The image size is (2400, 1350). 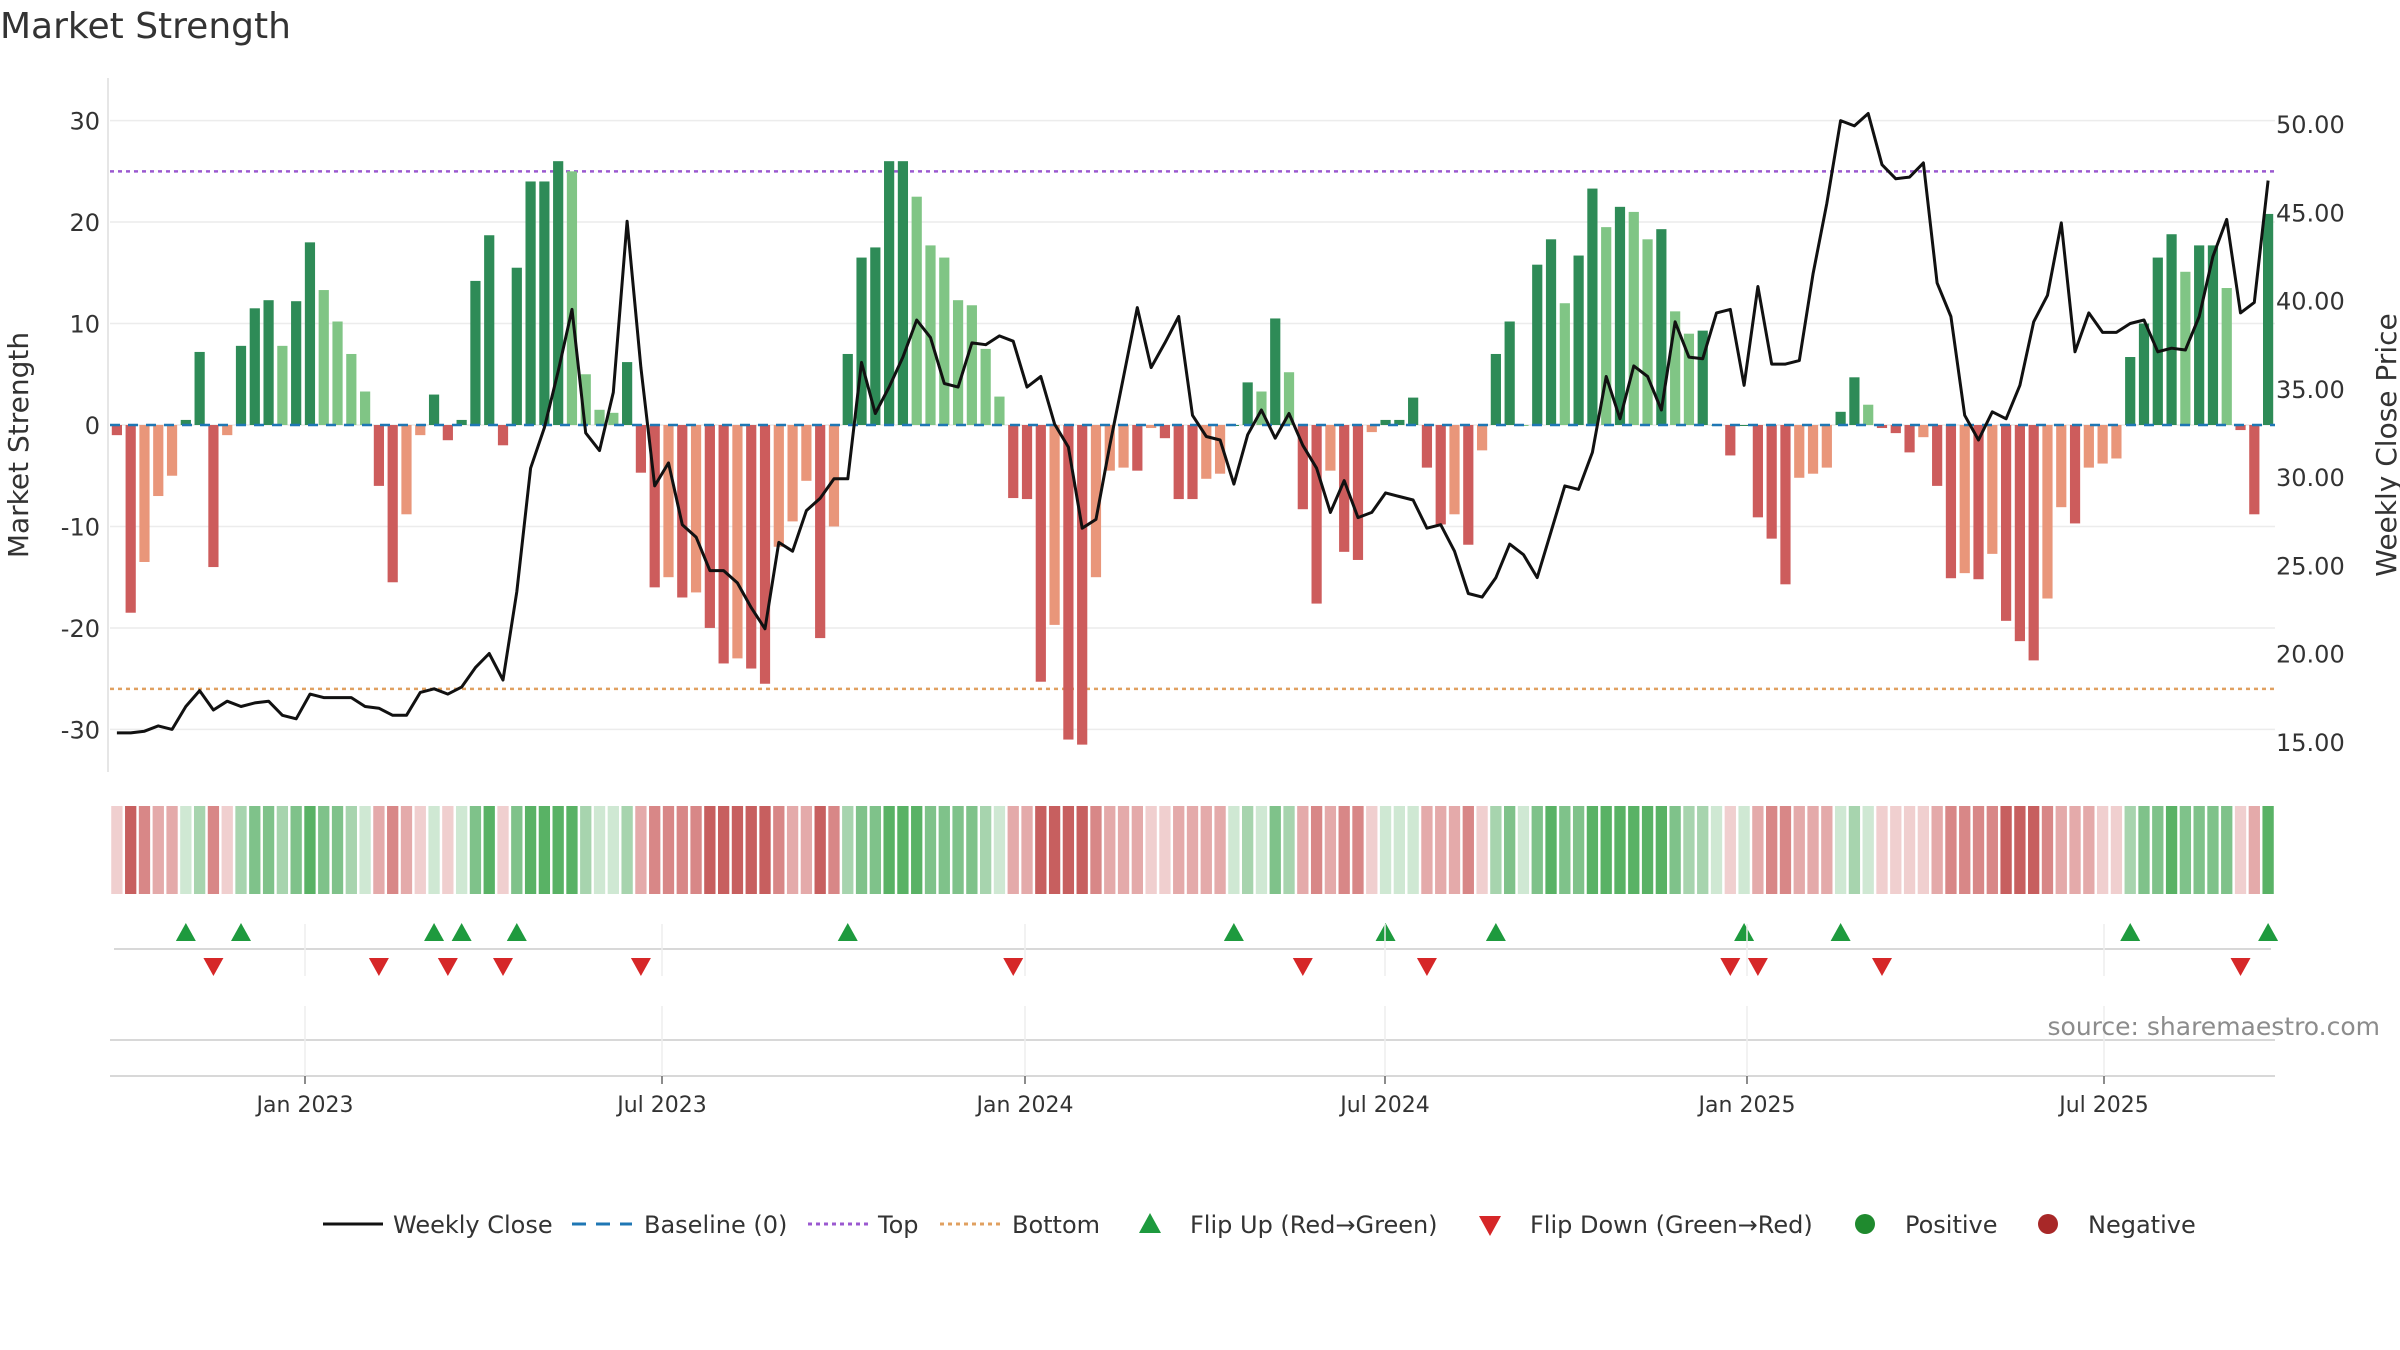 I want to click on y-axis-title: Market Strength, so click(x=18, y=445).